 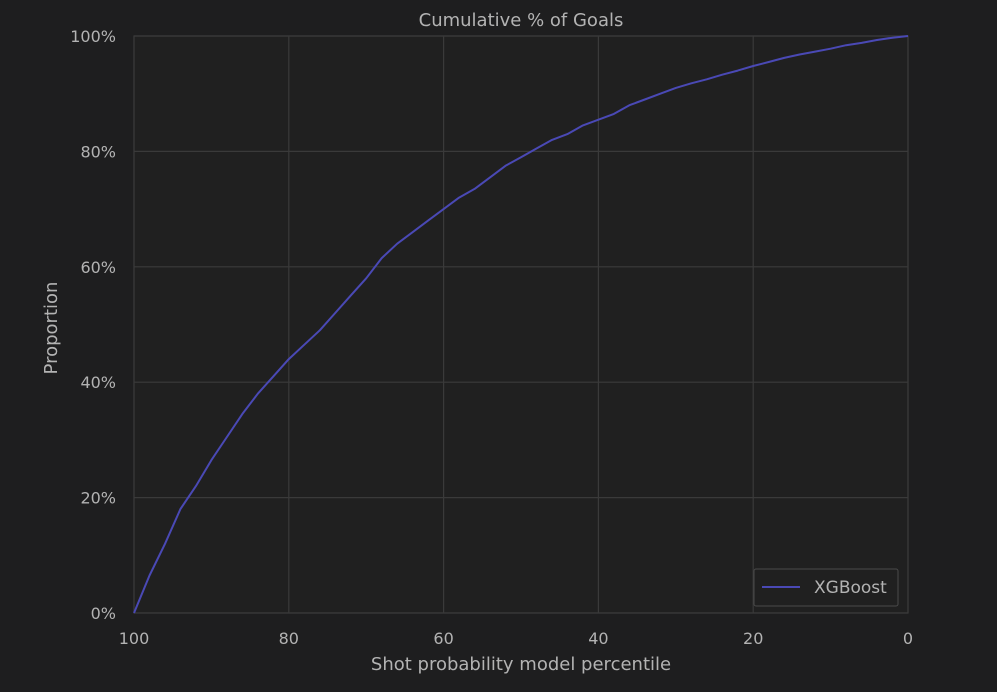 What do you see at coordinates (598, 638) in the screenshot?
I see `x-tick-label: 40` at bounding box center [598, 638].